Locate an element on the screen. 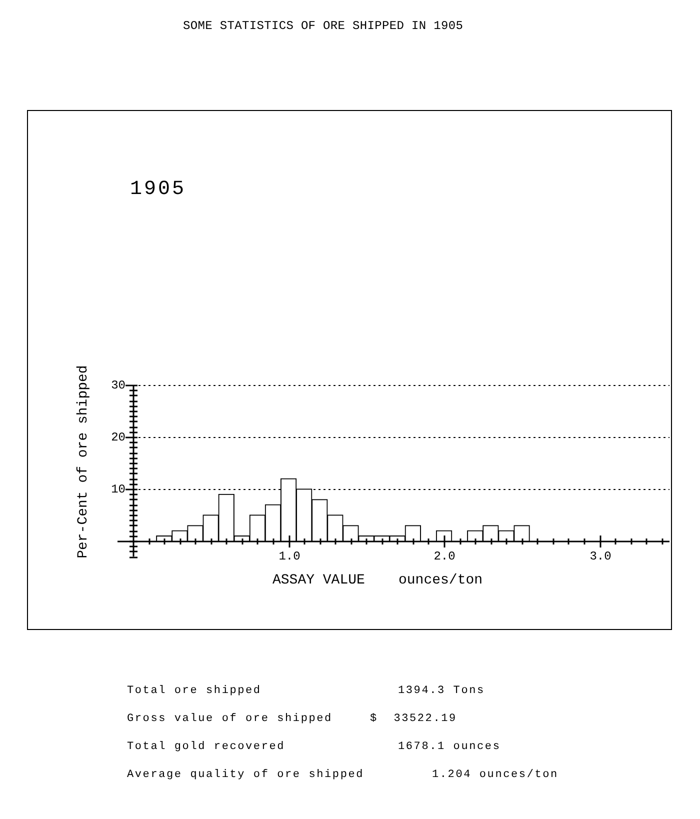 The height and width of the screenshot is (819, 700). chart-title: SOME STATISTICS OF ORE SHIPPED IN 1905 is located at coordinates (323, 26).